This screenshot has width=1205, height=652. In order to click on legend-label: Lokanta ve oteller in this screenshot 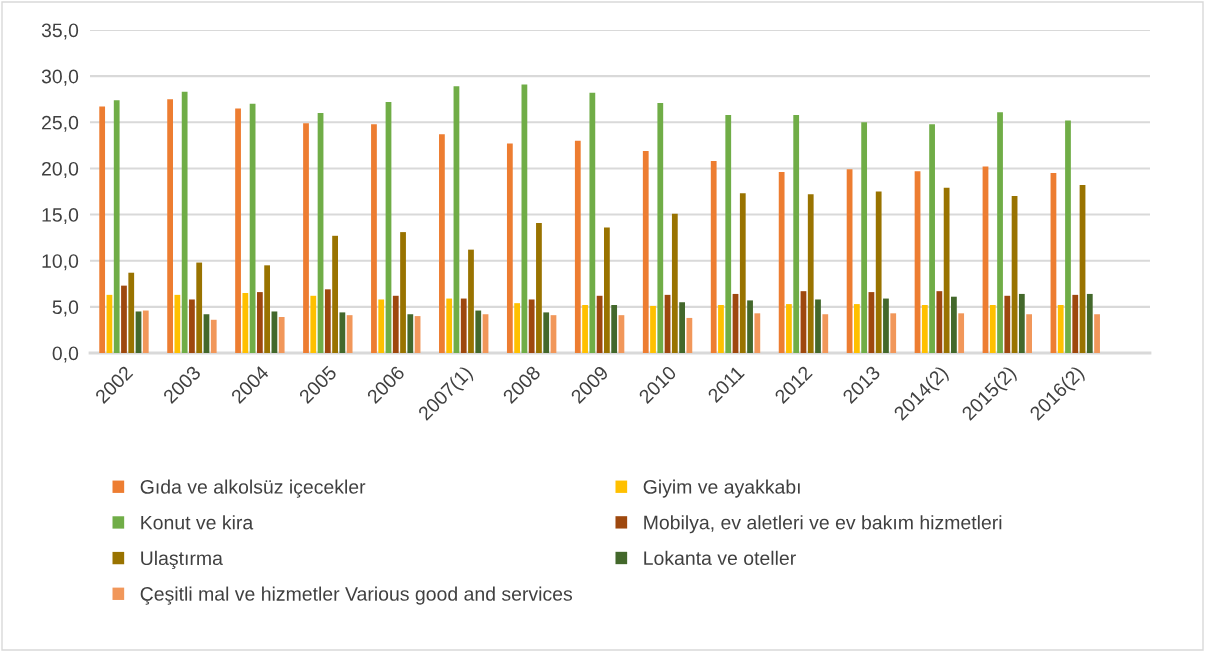, I will do `click(720, 558)`.